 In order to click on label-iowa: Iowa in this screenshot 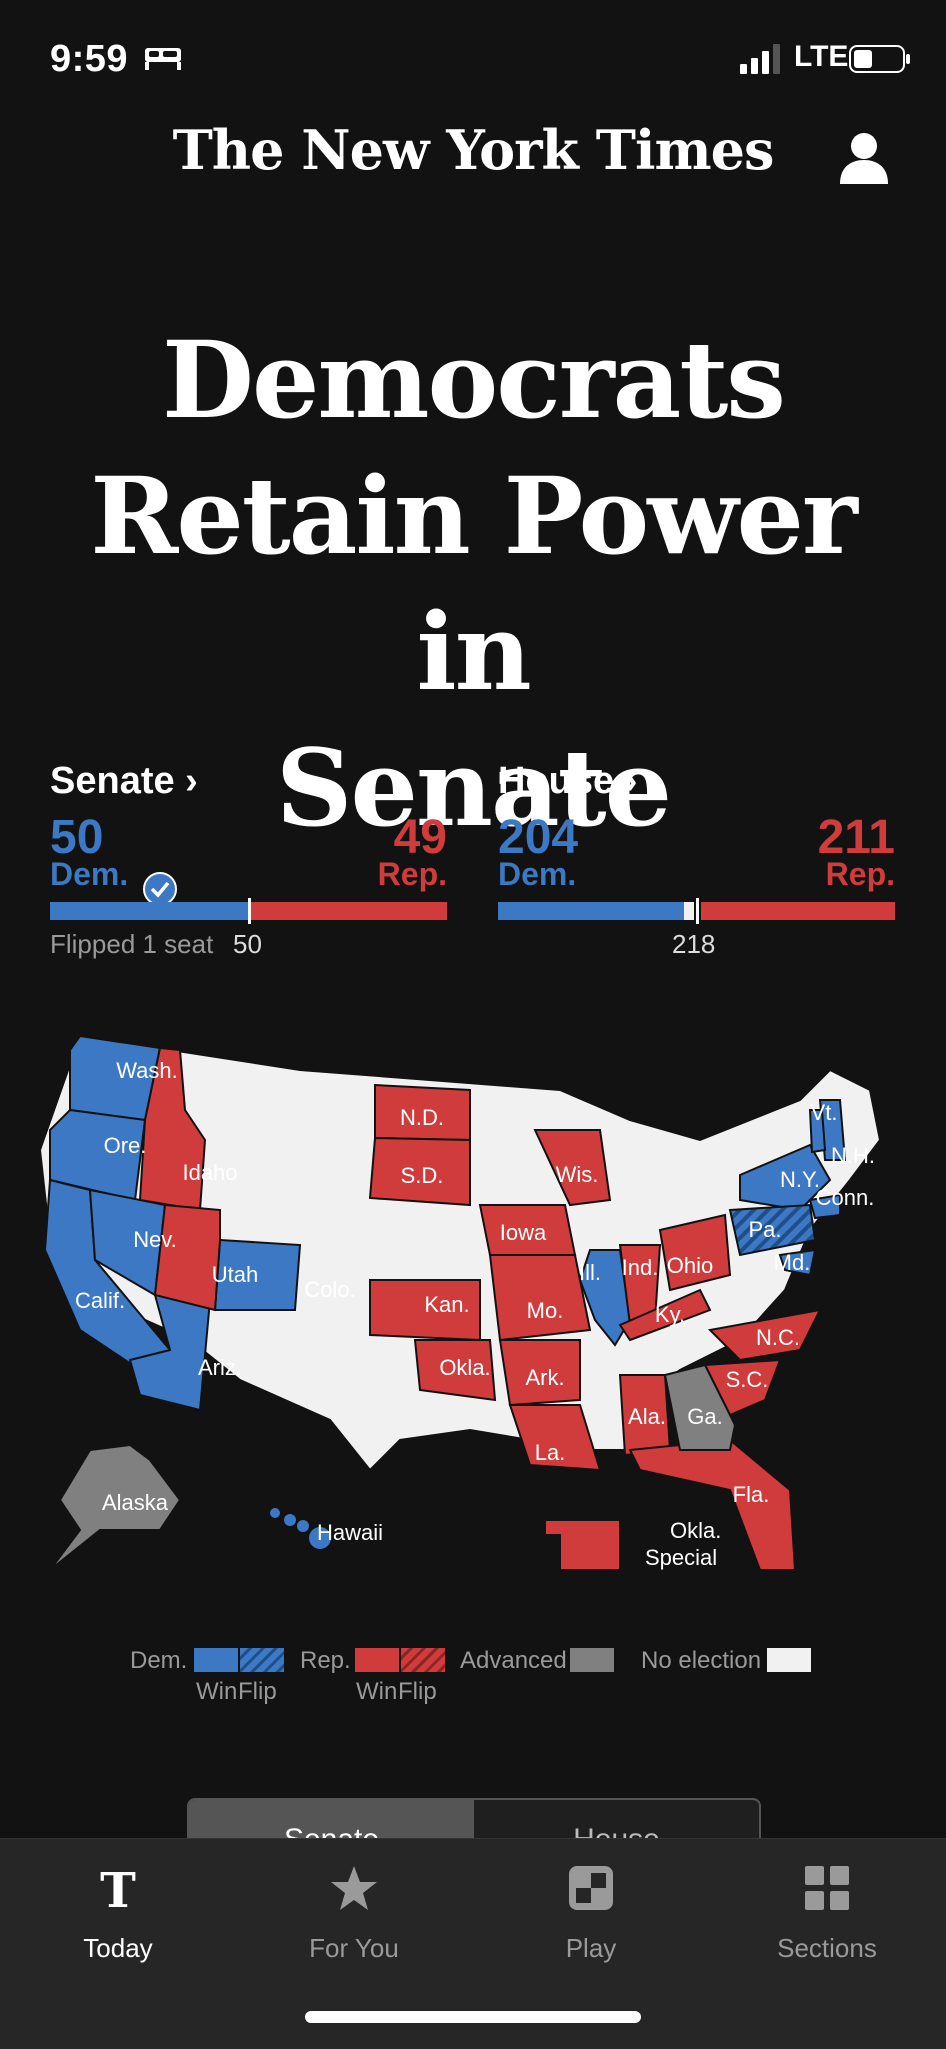, I will do `click(523, 1232)`.